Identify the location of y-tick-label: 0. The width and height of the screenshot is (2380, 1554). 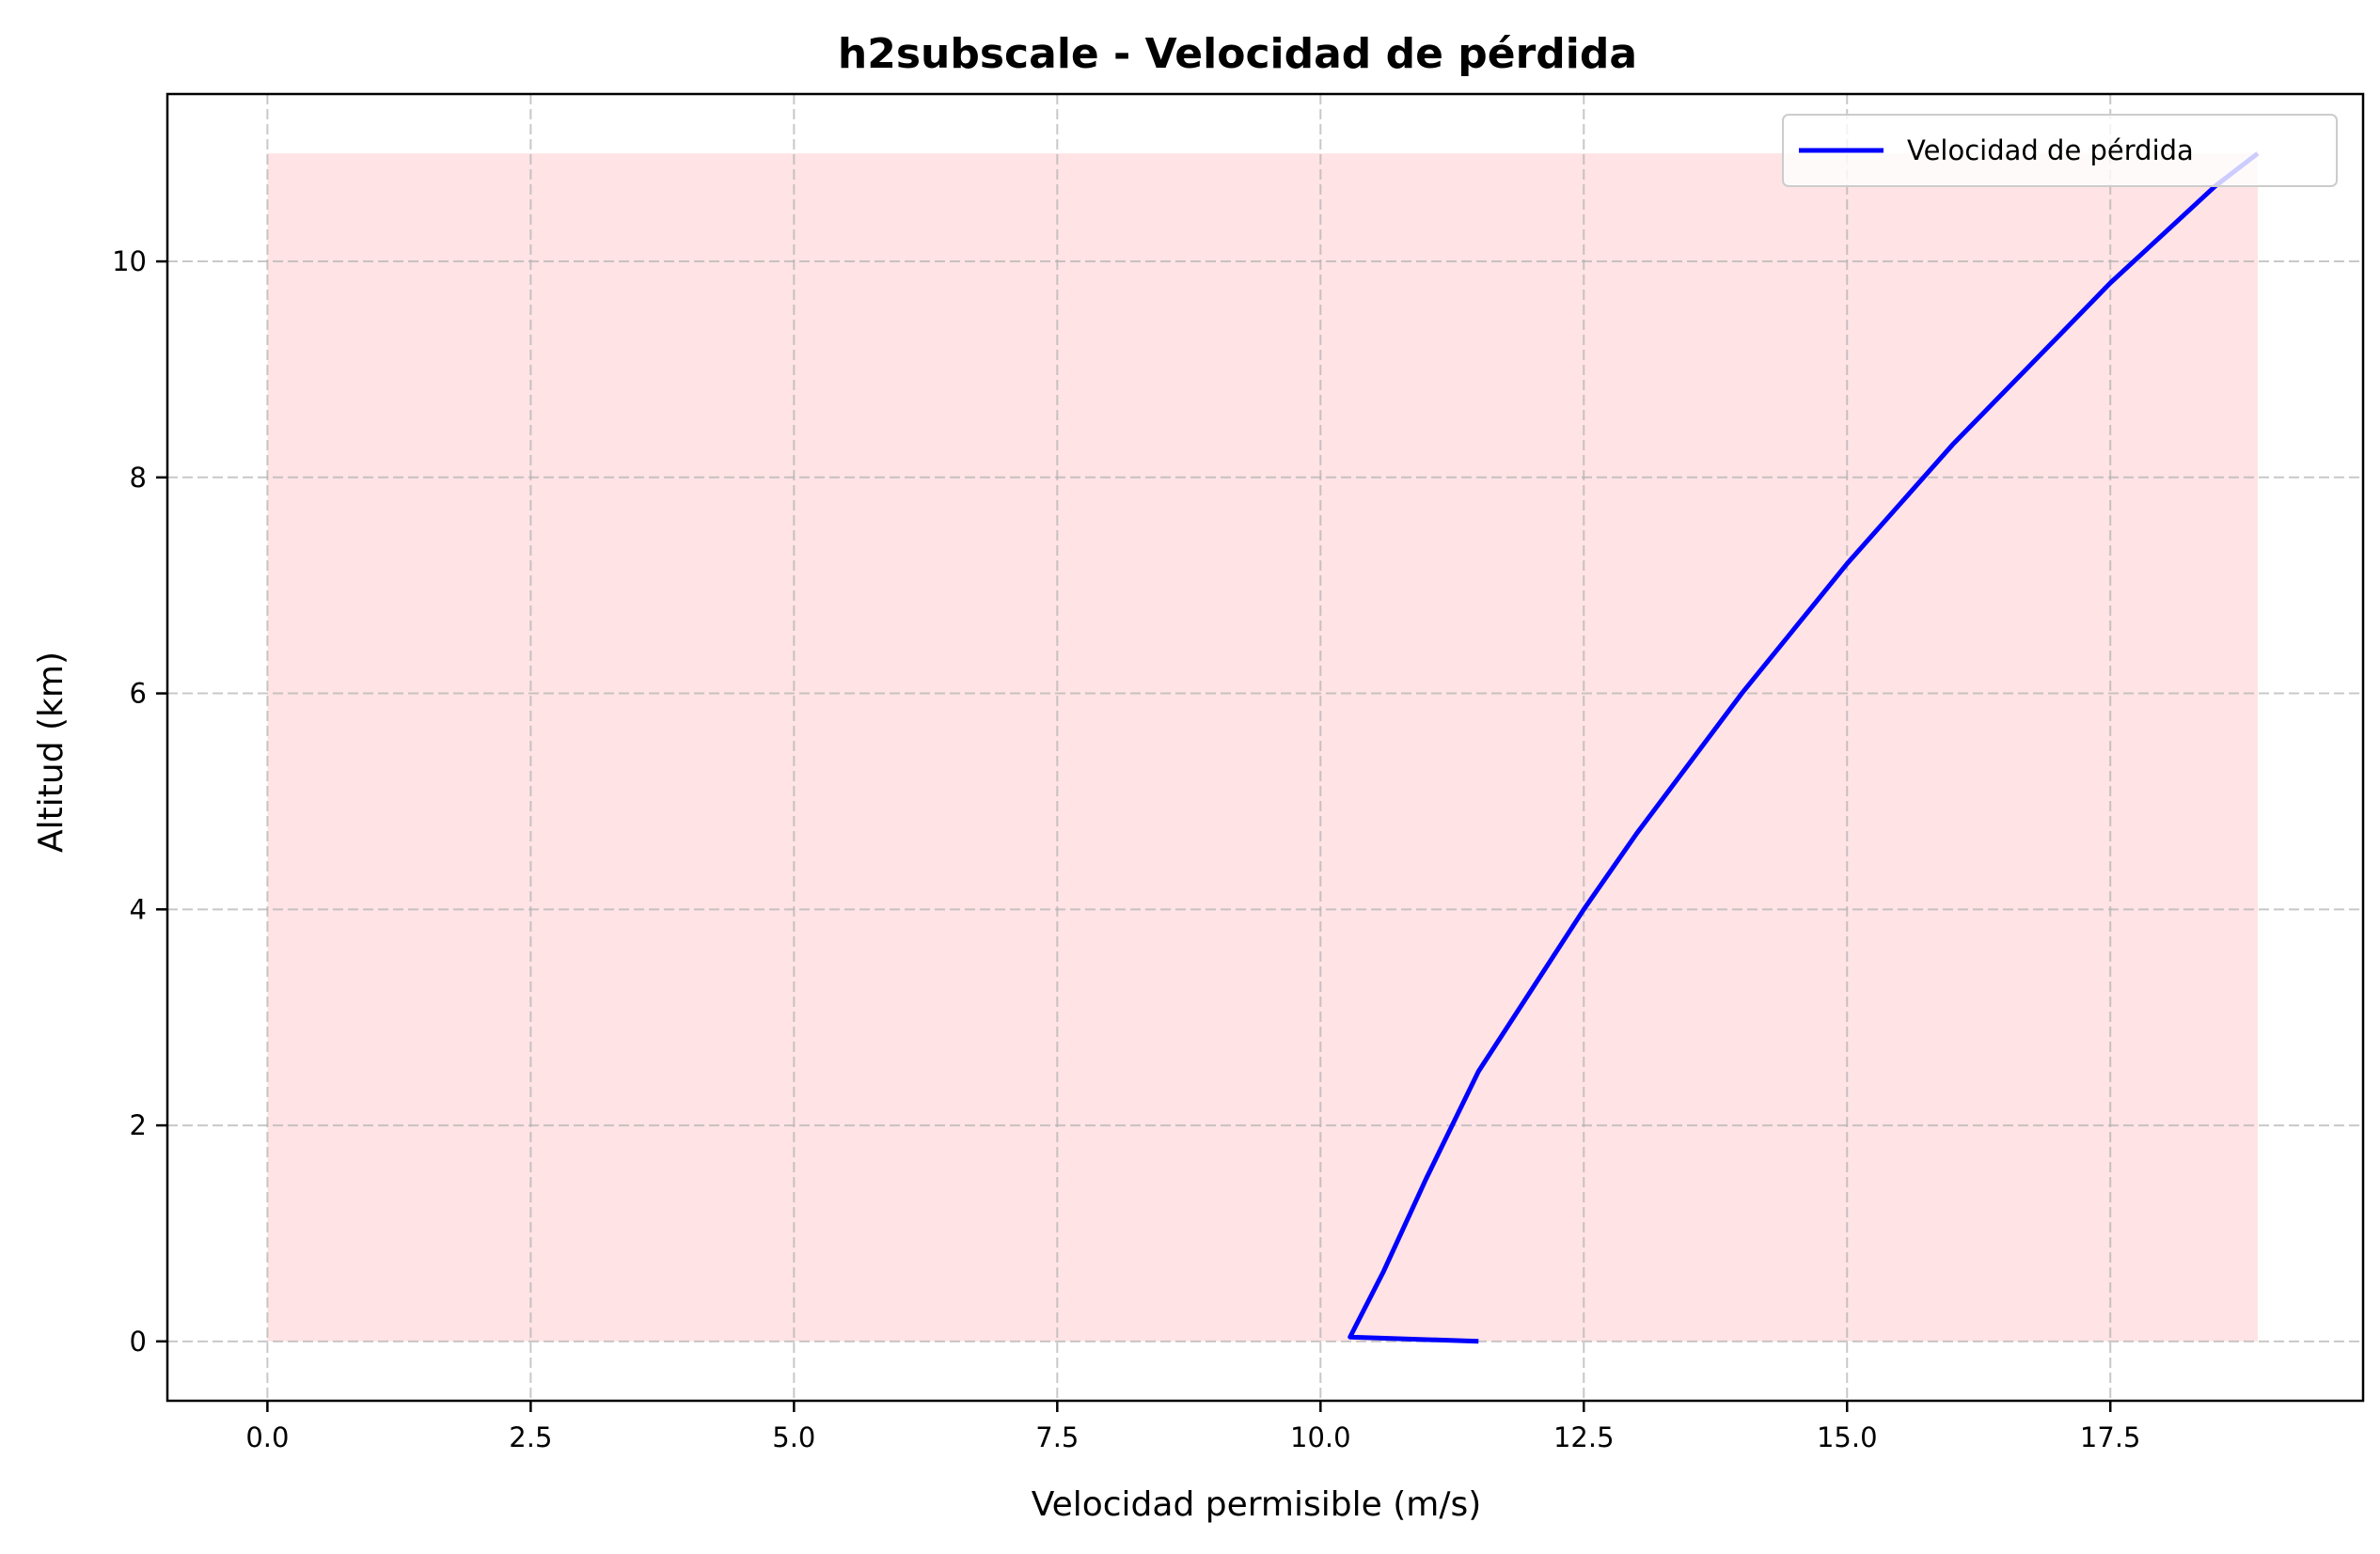
(138, 1342).